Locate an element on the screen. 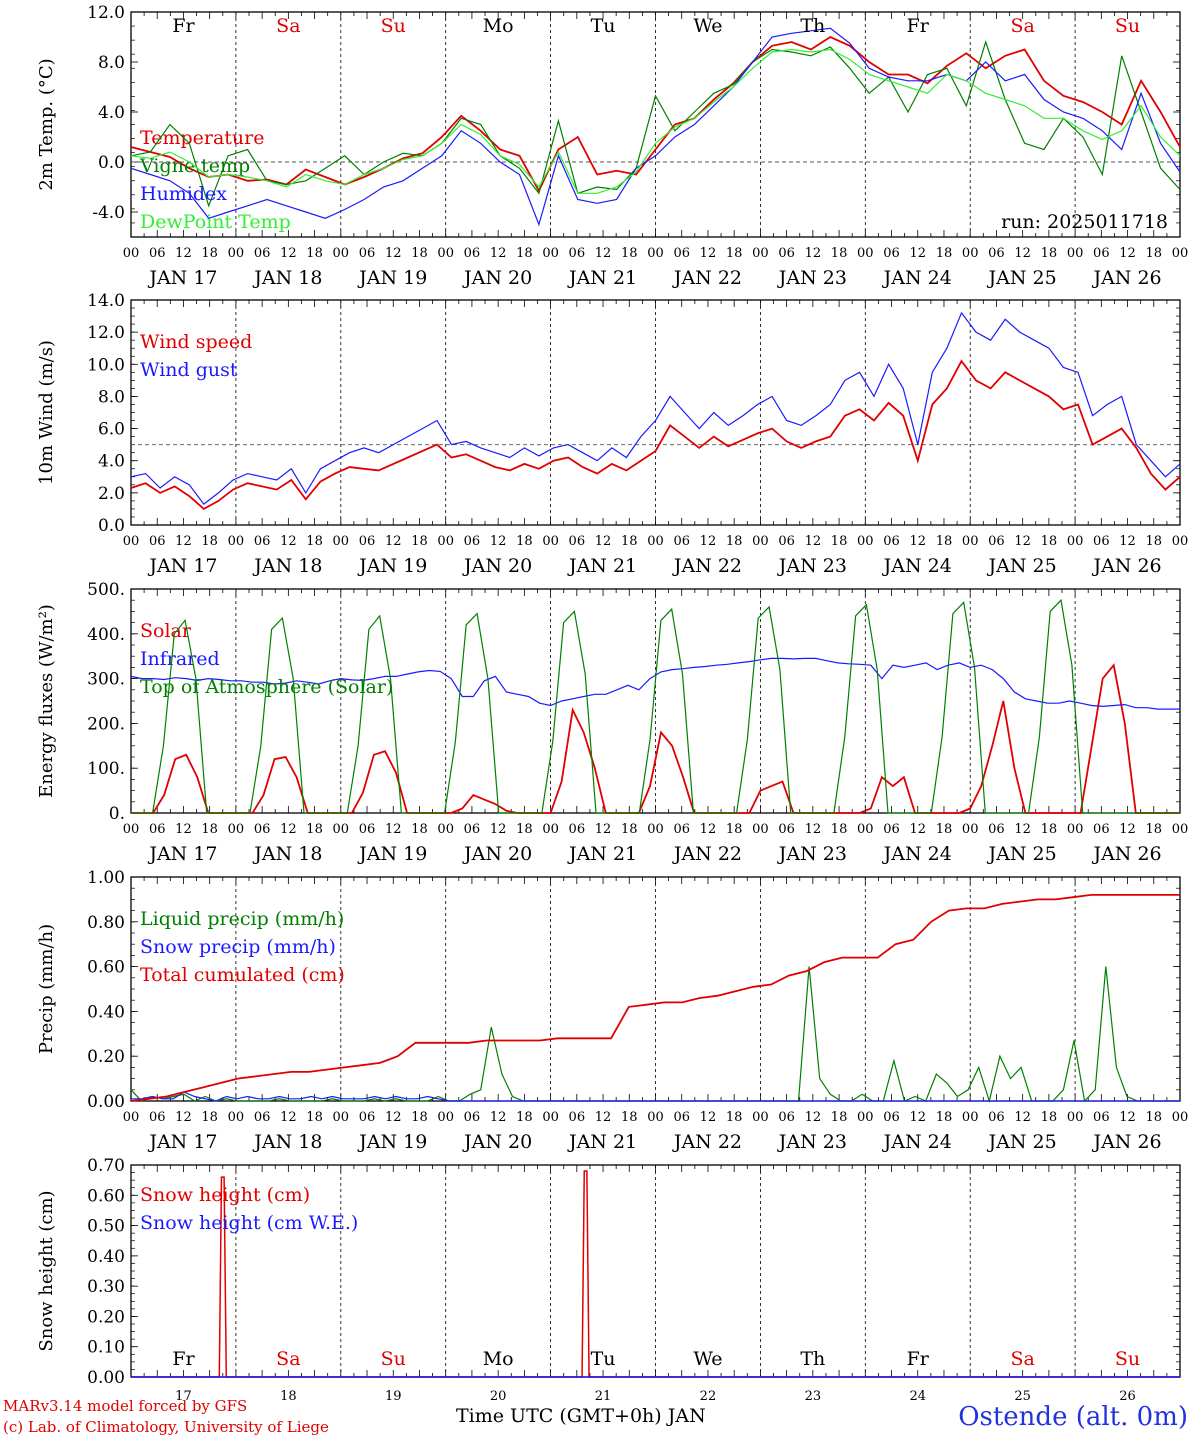 The height and width of the screenshot is (1440, 1194). legend-entry: Liquid precip (mm/h) is located at coordinates (242, 919).